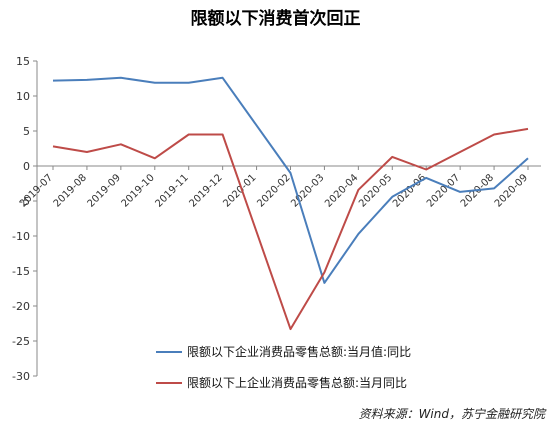 The height and width of the screenshot is (426, 551). What do you see at coordinates (26, 166) in the screenshot?
I see `y-tick-label: 0` at bounding box center [26, 166].